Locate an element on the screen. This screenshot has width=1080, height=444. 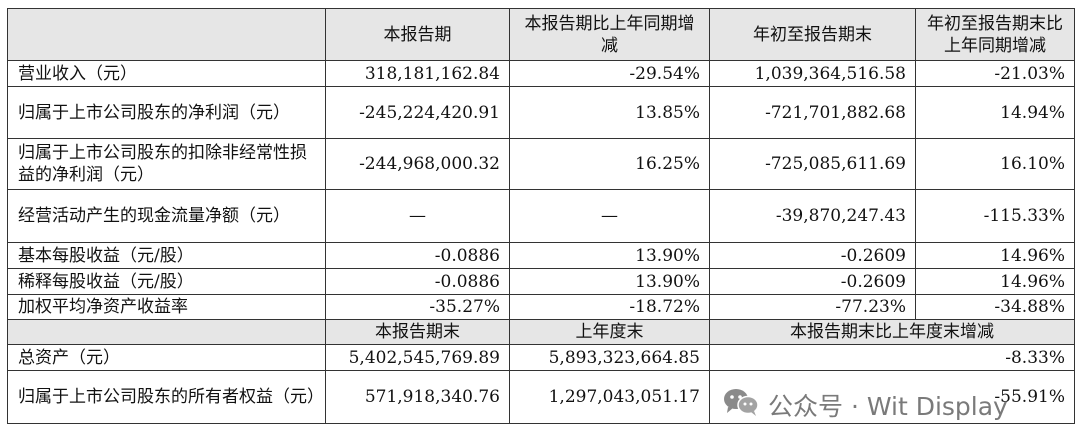
cell-value: 16.10% is located at coordinates (995, 164).